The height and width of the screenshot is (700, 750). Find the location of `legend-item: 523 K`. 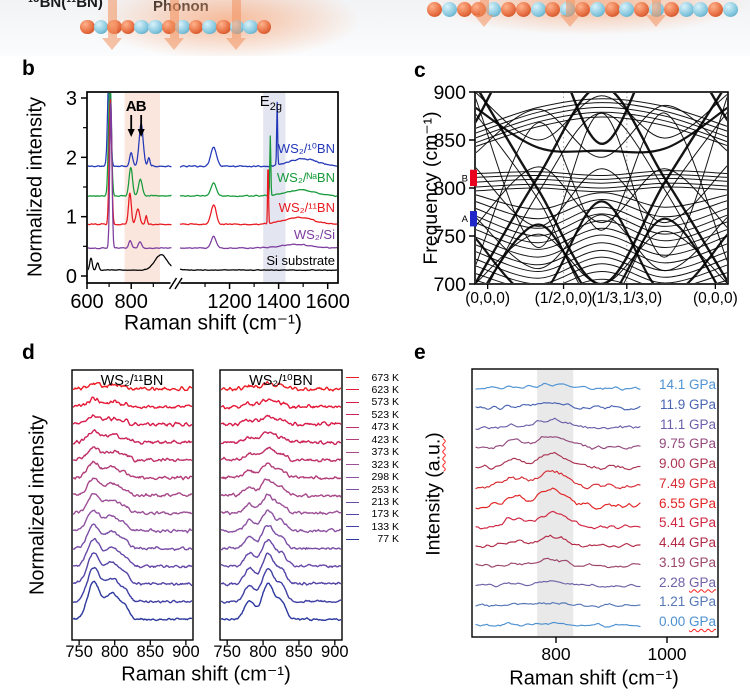

legend-item: 523 K is located at coordinates (372, 415).